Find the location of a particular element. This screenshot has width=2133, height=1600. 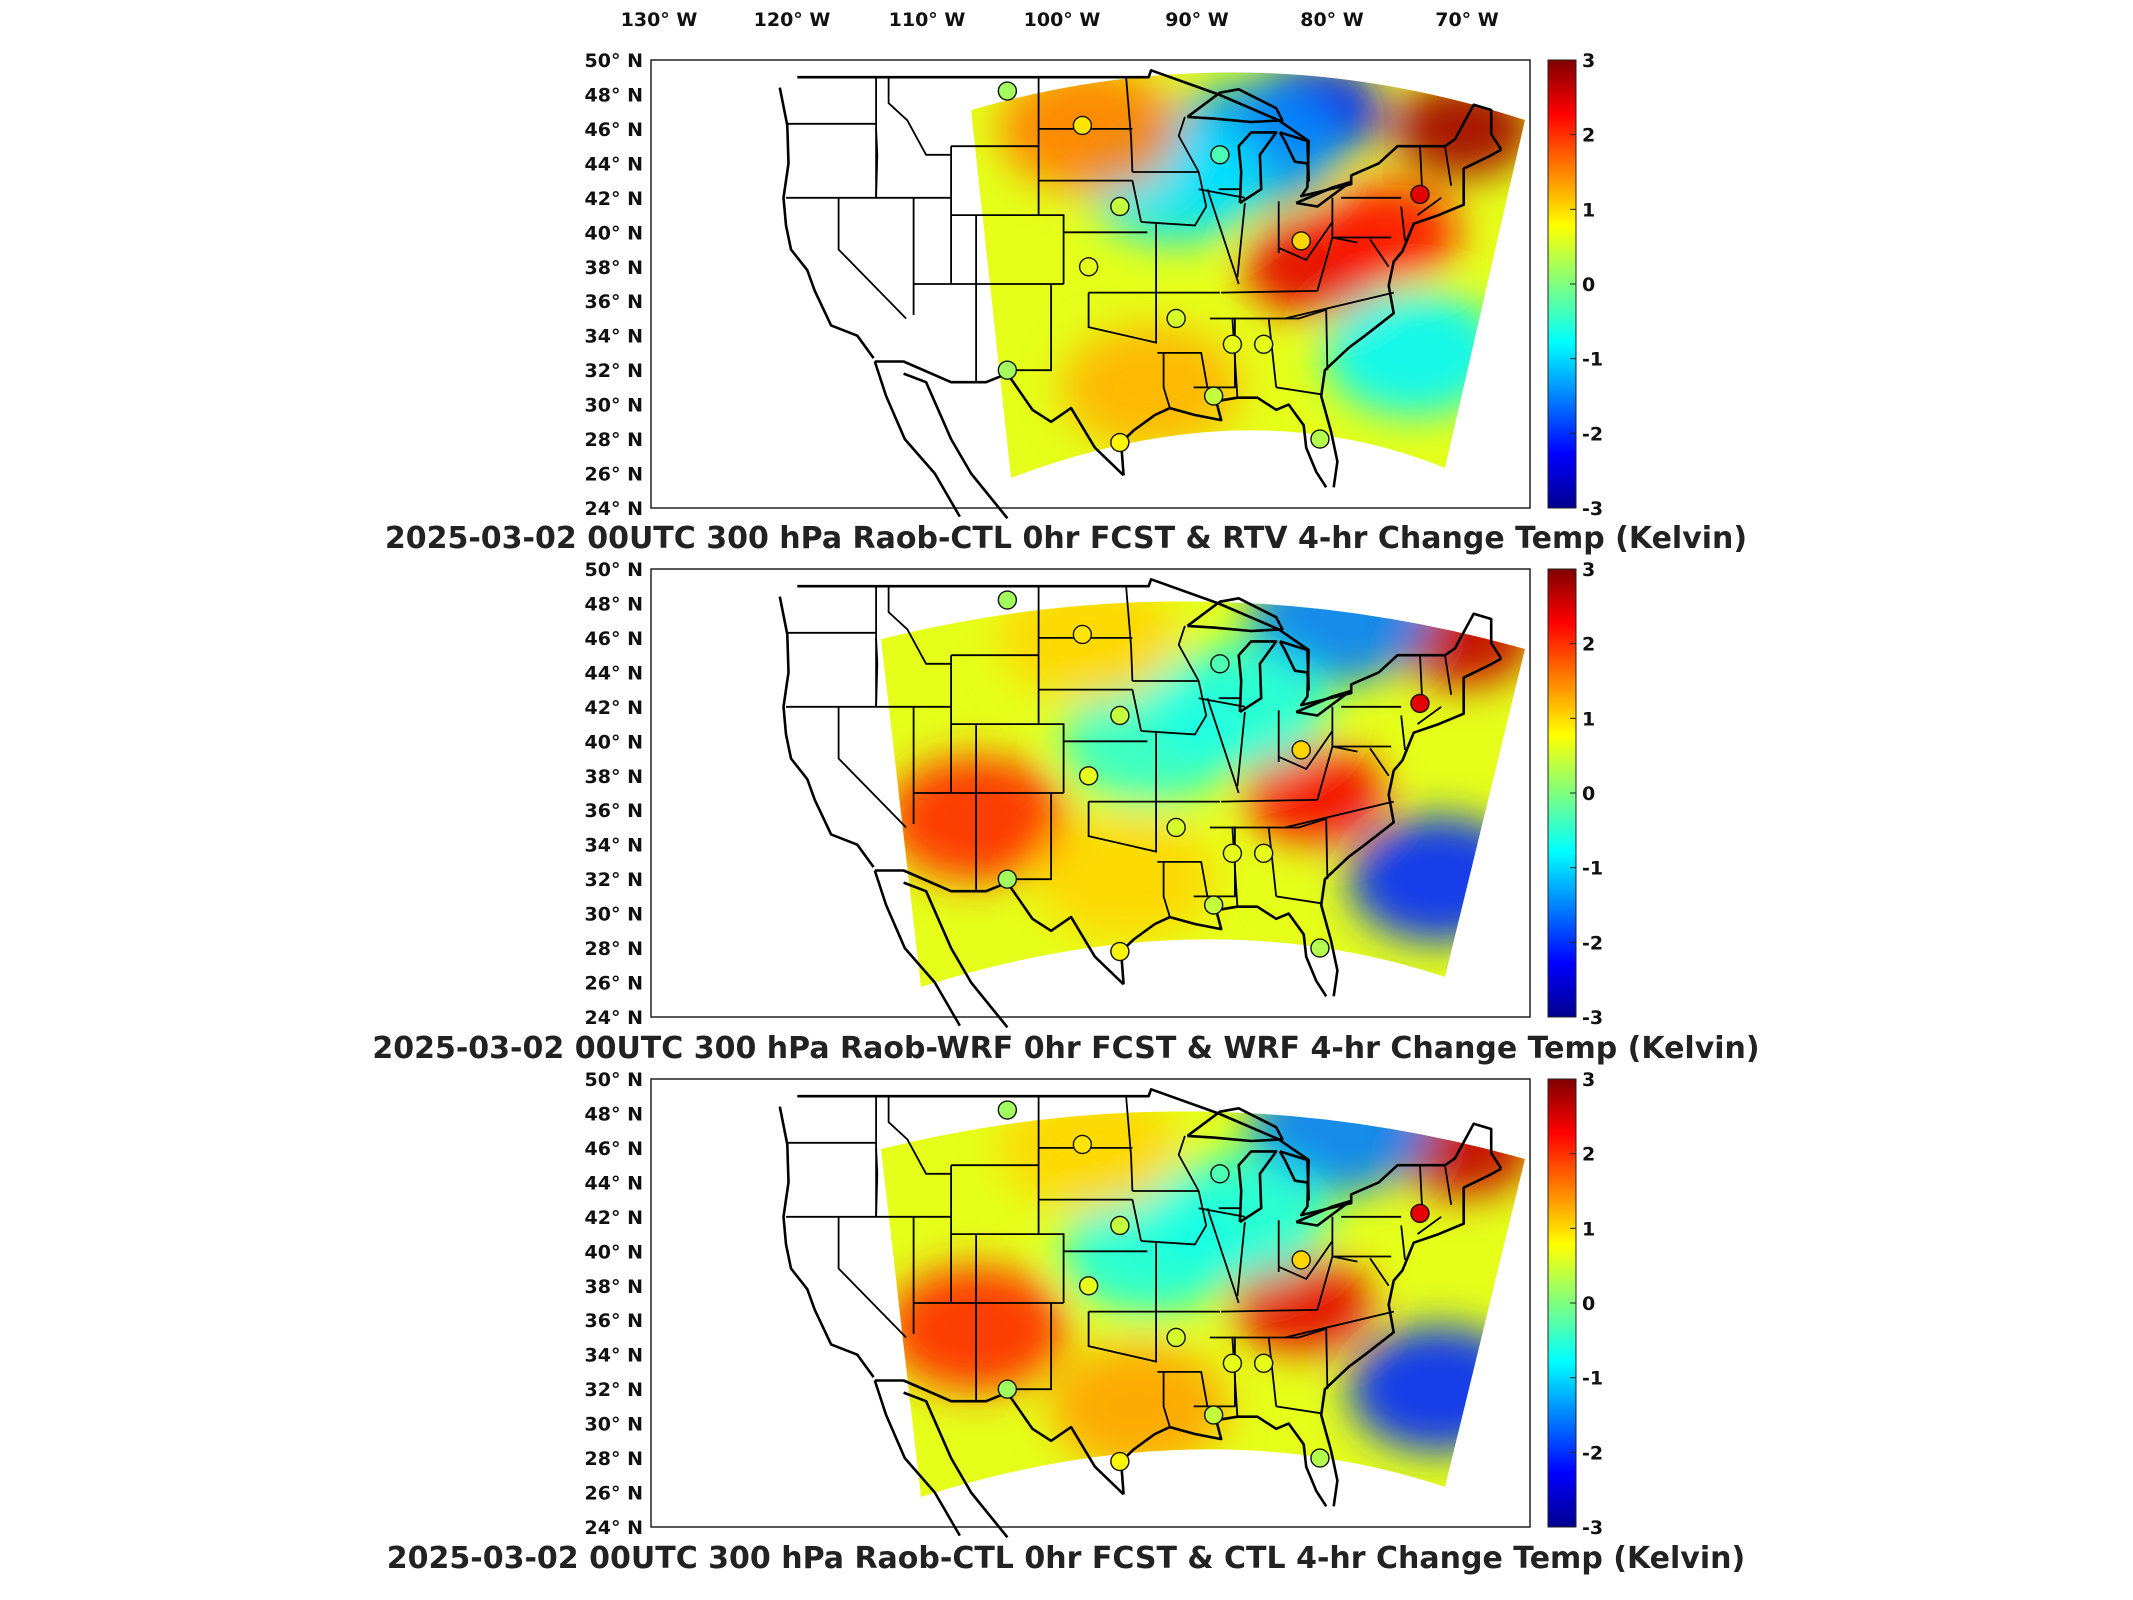

lon-label: 120° W is located at coordinates (792, 20).